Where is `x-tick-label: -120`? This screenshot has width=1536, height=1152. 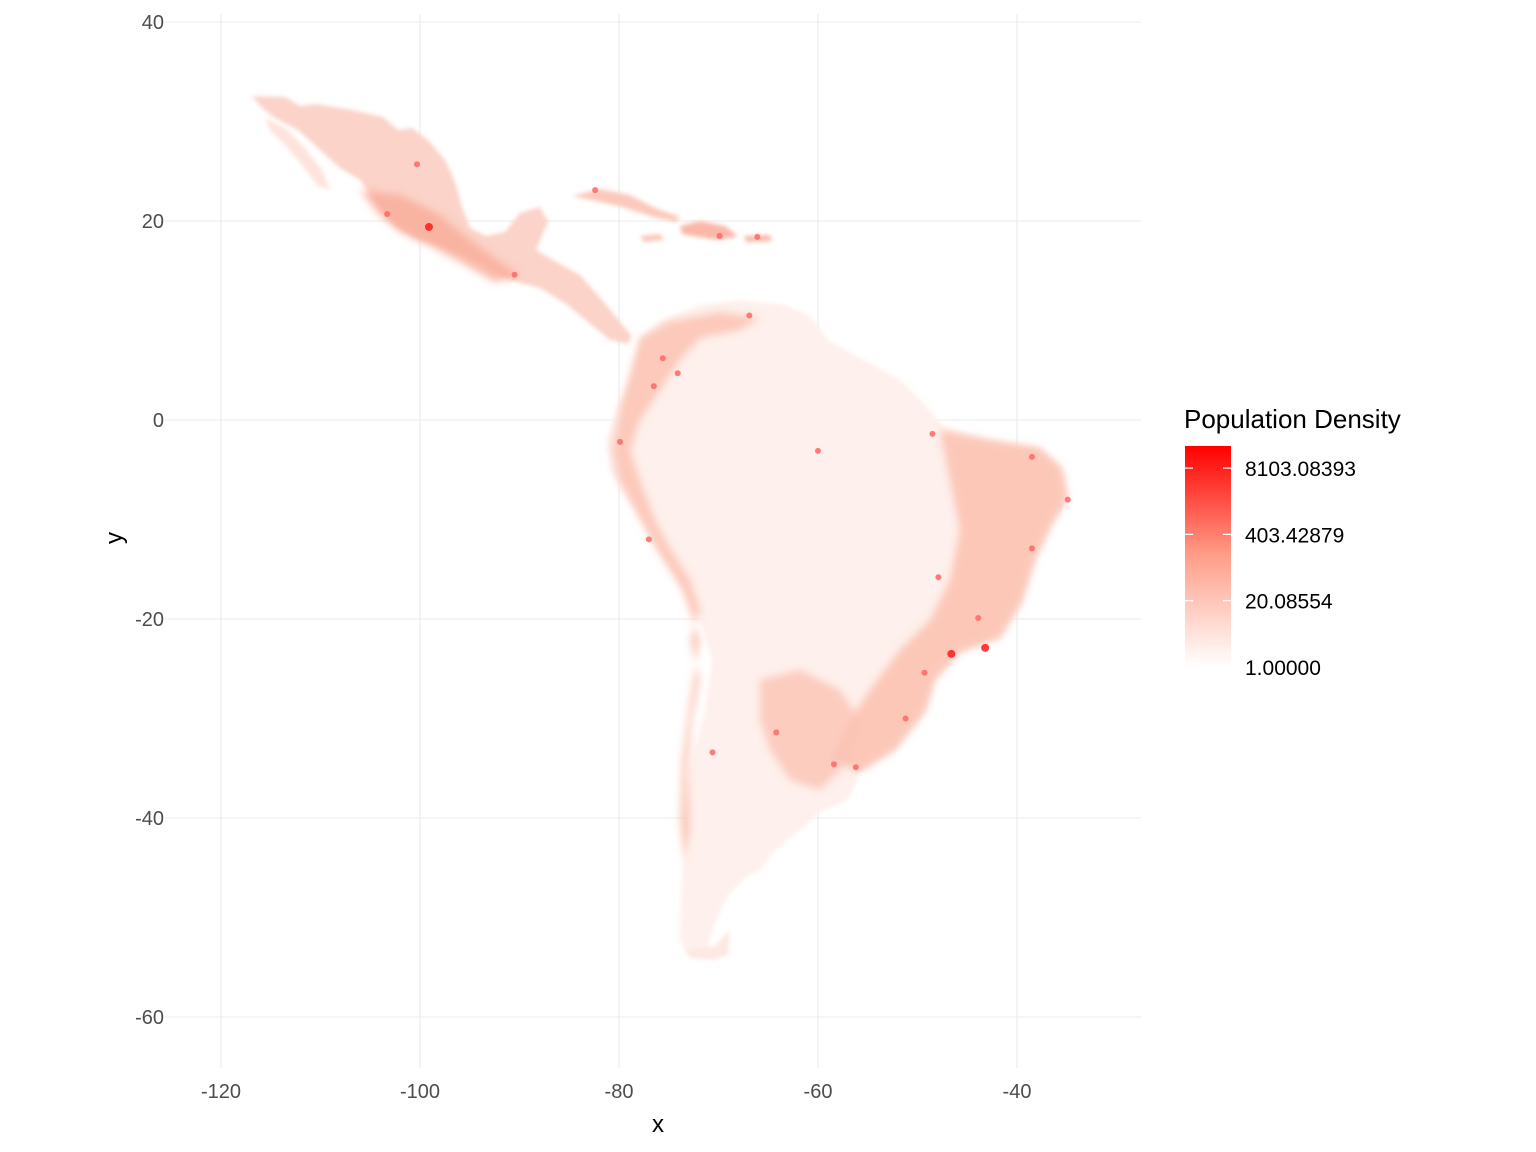
x-tick-label: -120 is located at coordinates (221, 1092).